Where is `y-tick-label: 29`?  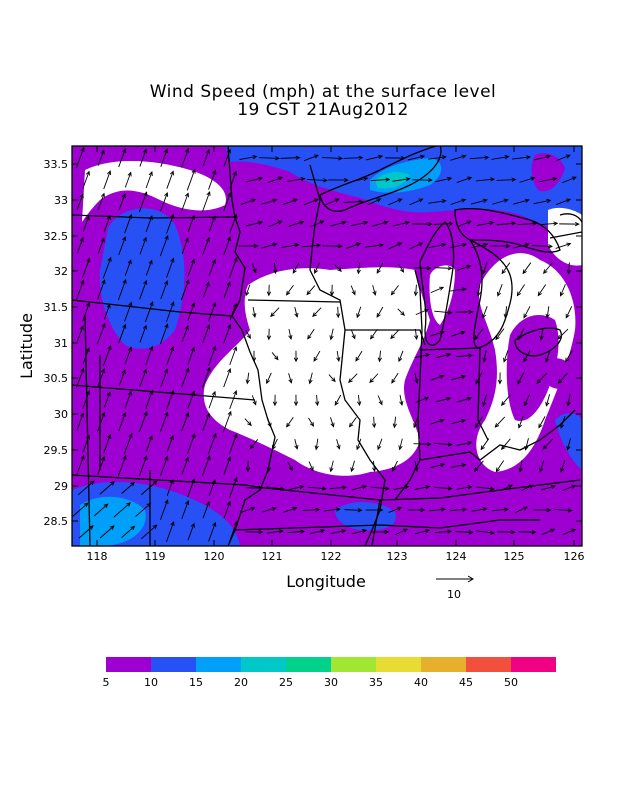 y-tick-label: 29 is located at coordinates (61, 486).